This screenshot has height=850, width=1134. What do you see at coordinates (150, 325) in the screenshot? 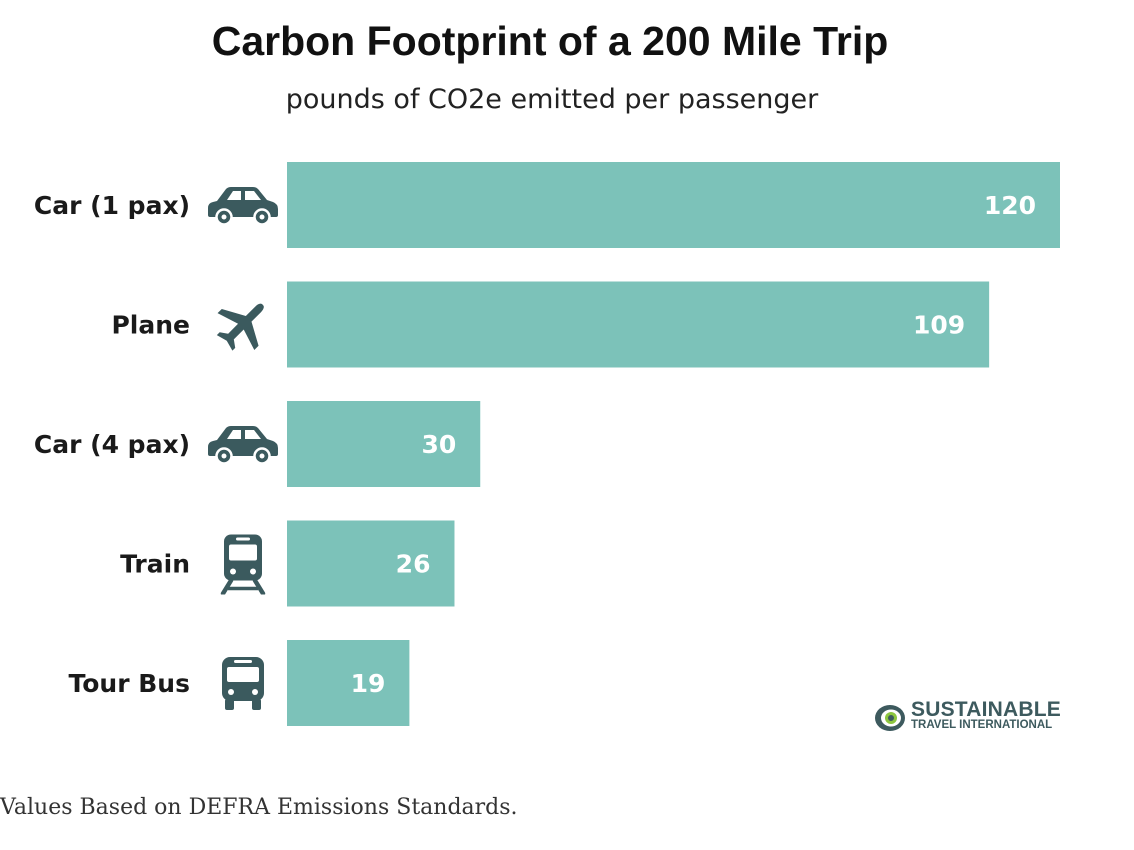
I see `category-label-1: Plane` at bounding box center [150, 325].